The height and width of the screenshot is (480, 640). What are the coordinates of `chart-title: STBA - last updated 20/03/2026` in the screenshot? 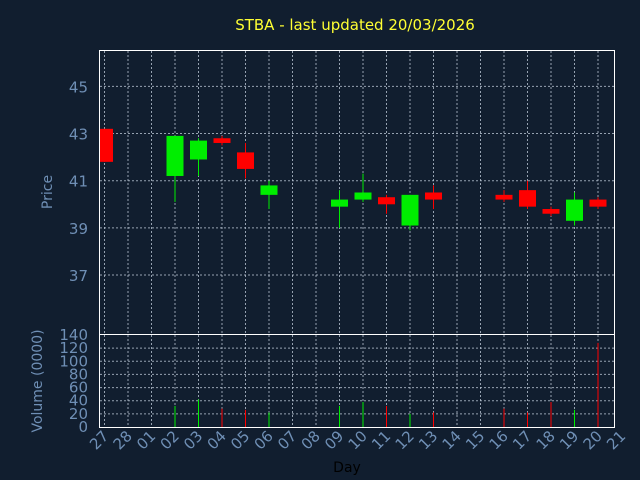 It's located at (355, 25).